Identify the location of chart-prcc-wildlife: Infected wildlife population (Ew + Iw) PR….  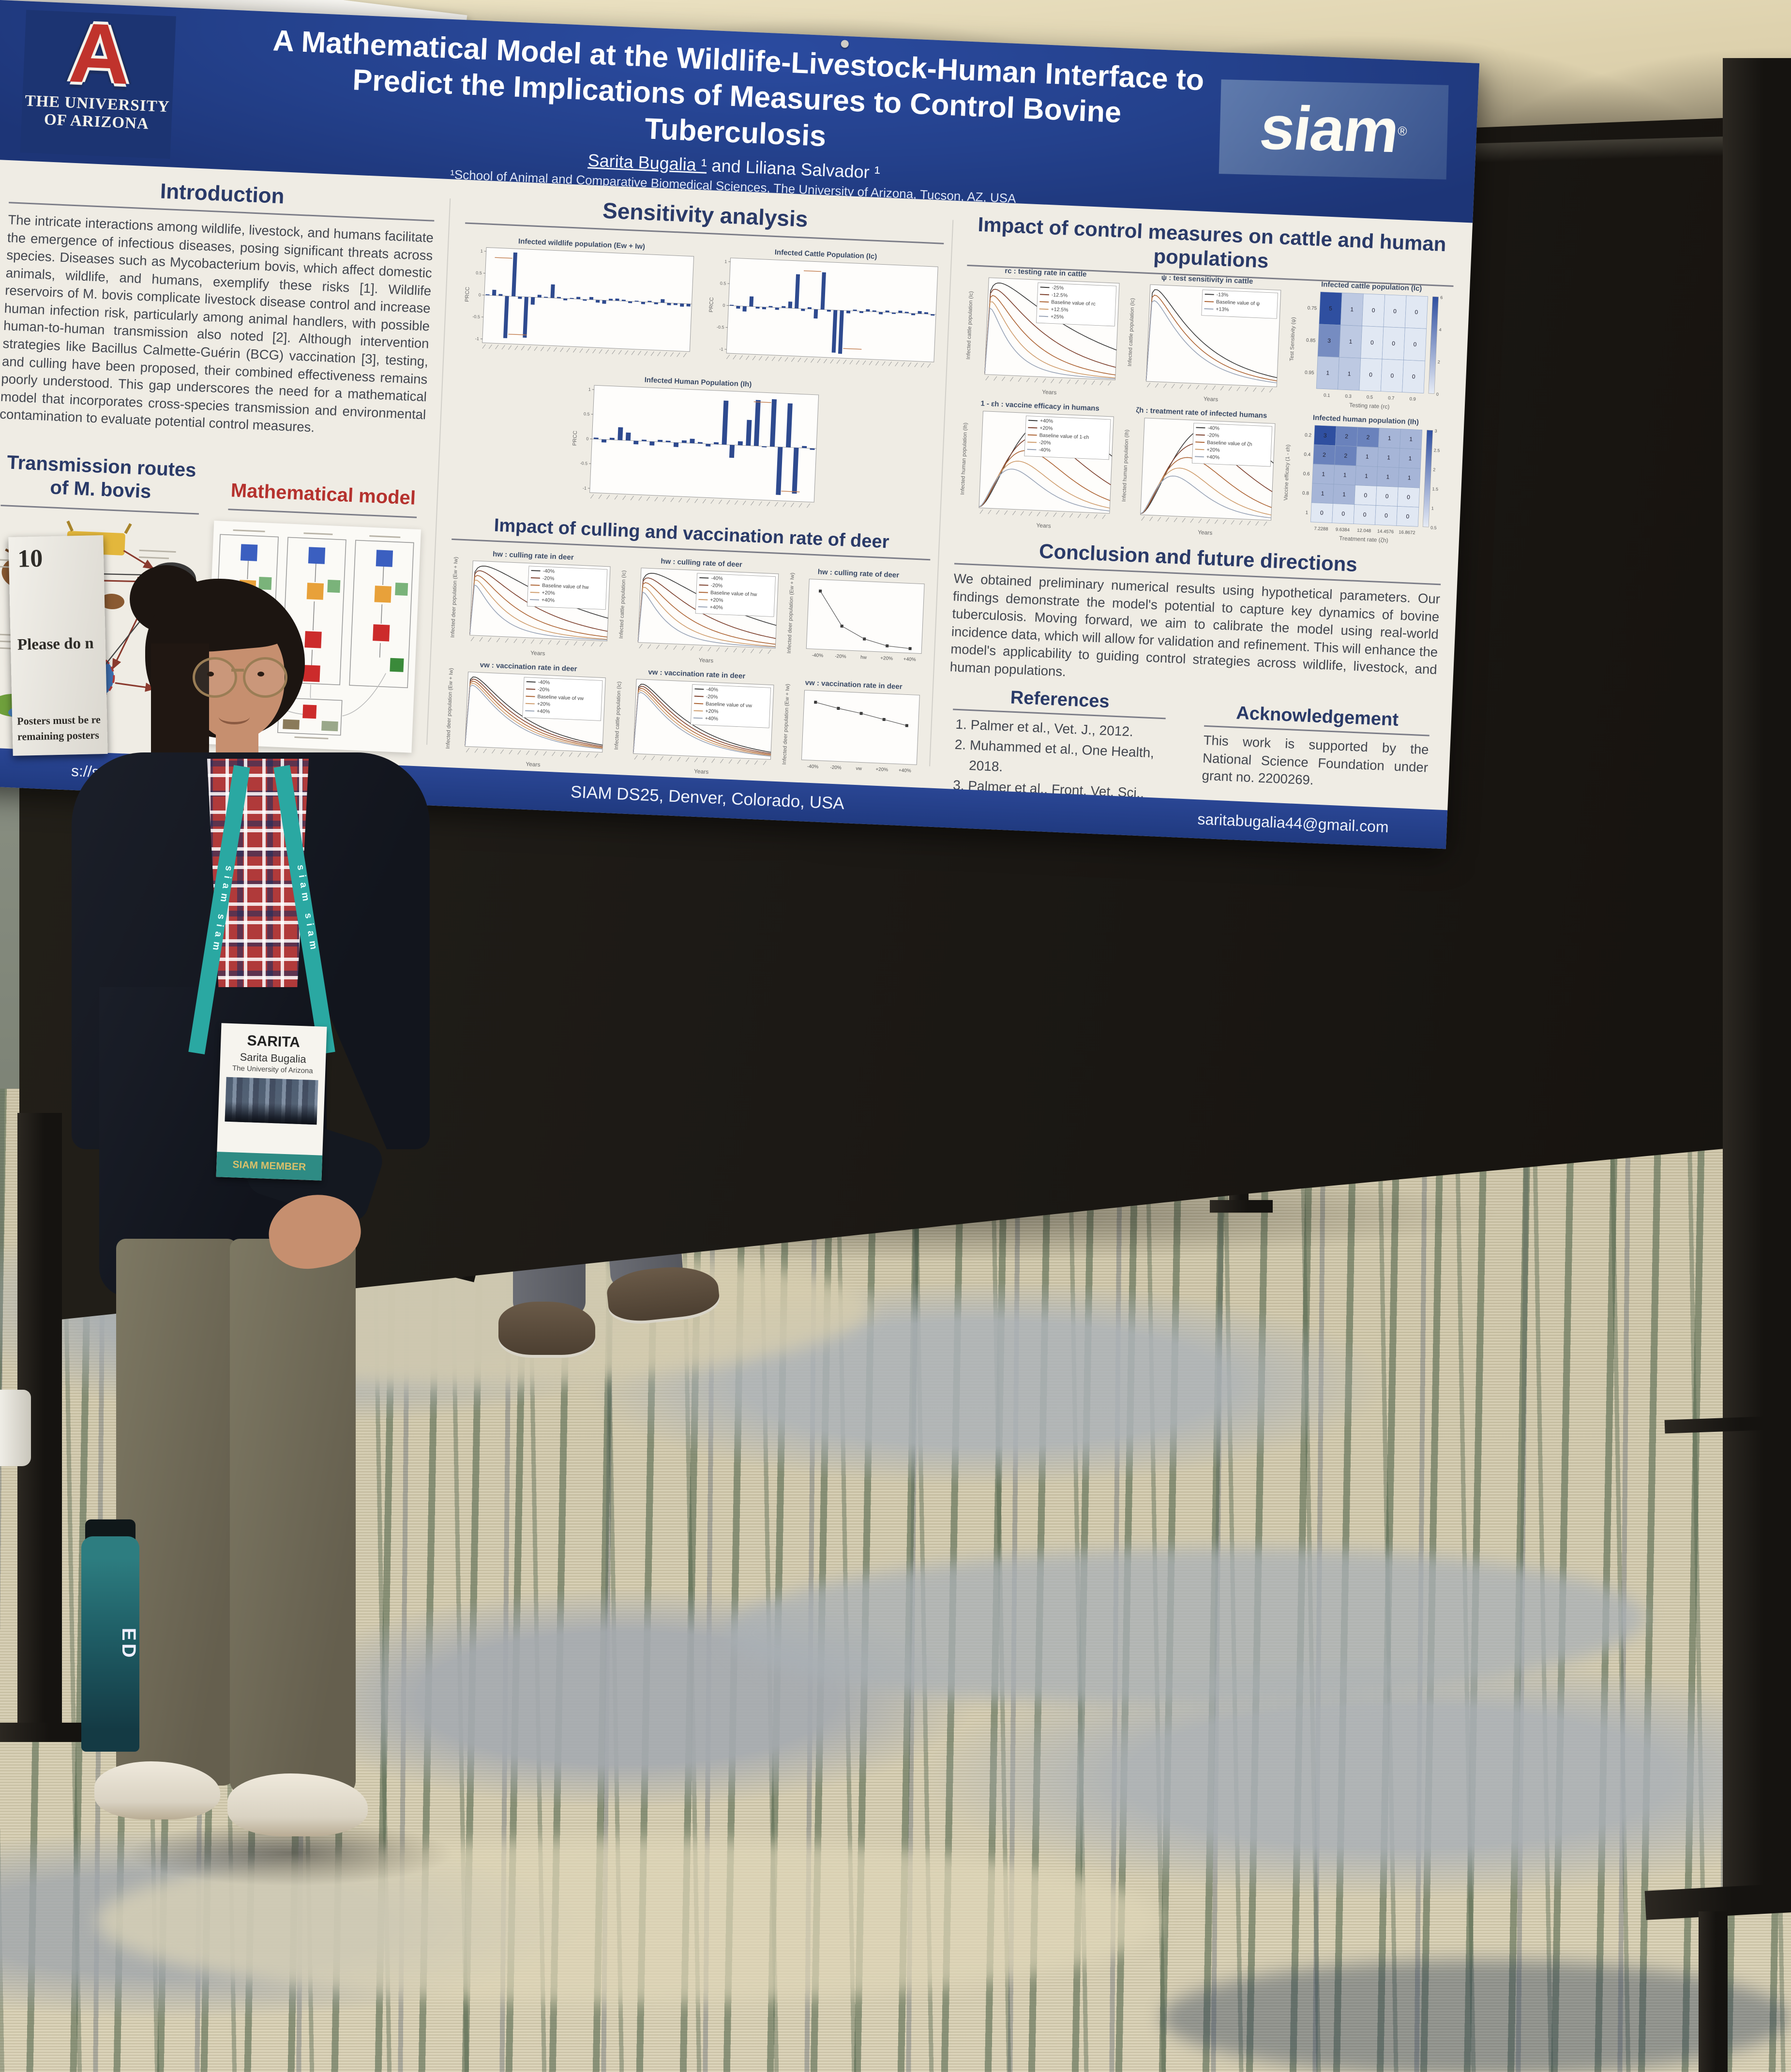
(579, 302).